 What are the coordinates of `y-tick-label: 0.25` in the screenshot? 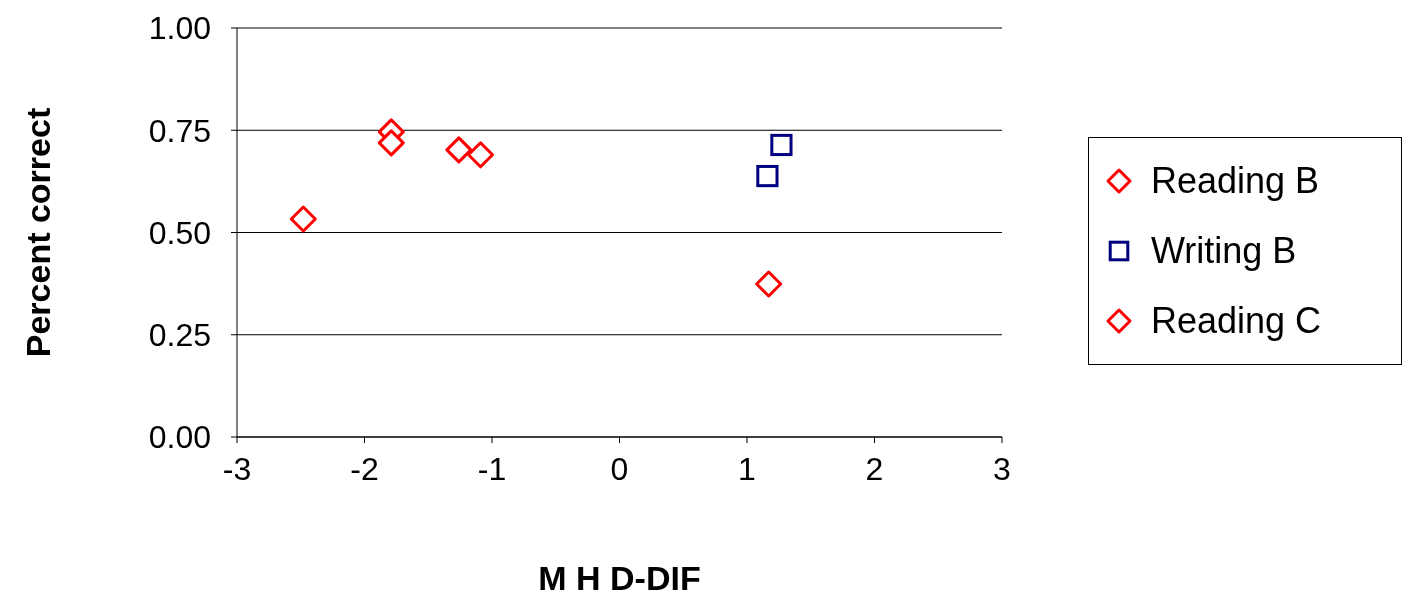 It's located at (179, 335).